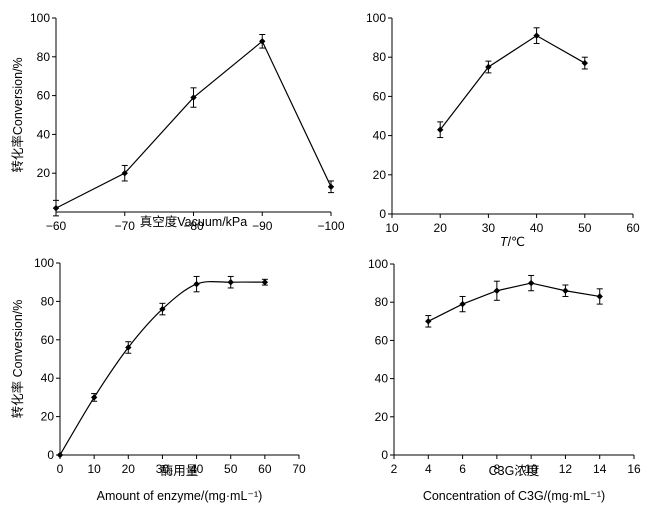  What do you see at coordinates (497, 469) in the screenshot?
I see `x-tick-label: 8` at bounding box center [497, 469].